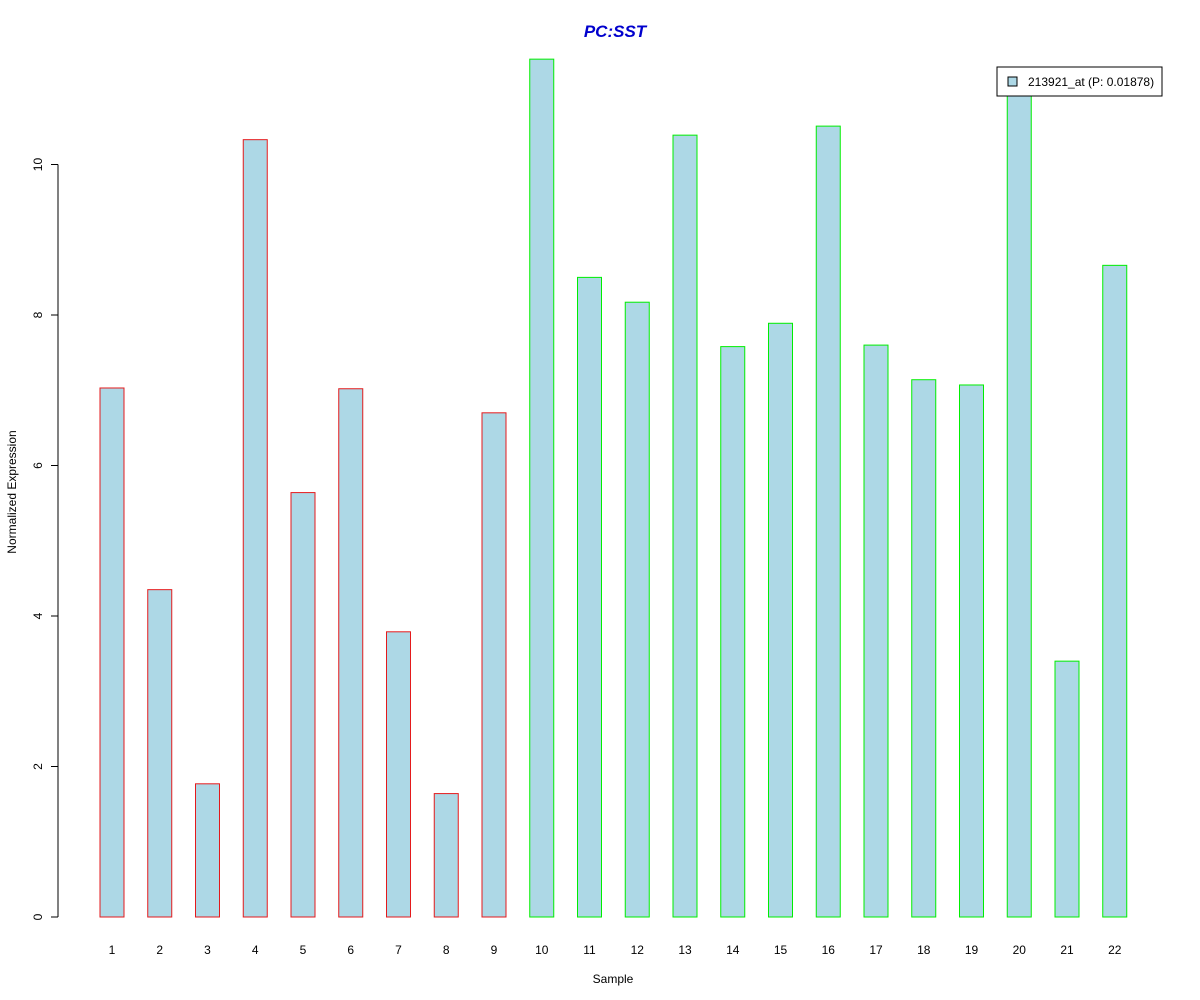  What do you see at coordinates (685, 950) in the screenshot?
I see `x-tick-label-13: 13` at bounding box center [685, 950].